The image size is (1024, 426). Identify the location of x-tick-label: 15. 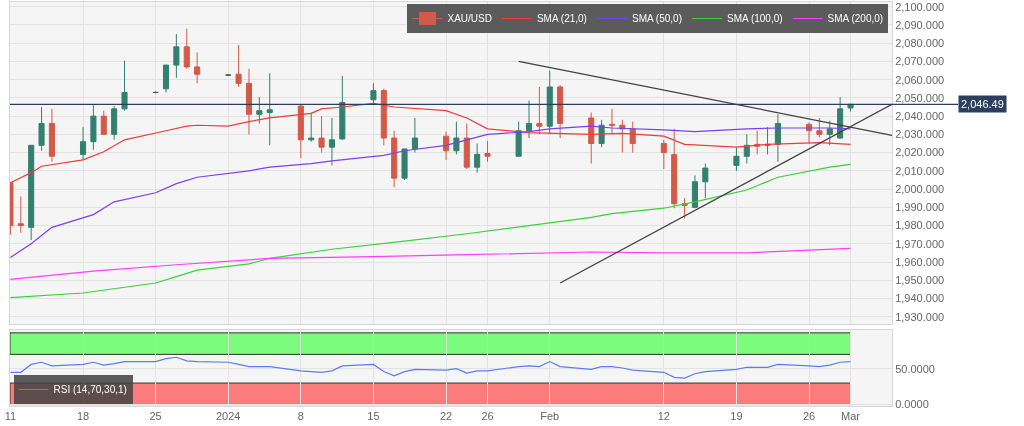
(373, 416).